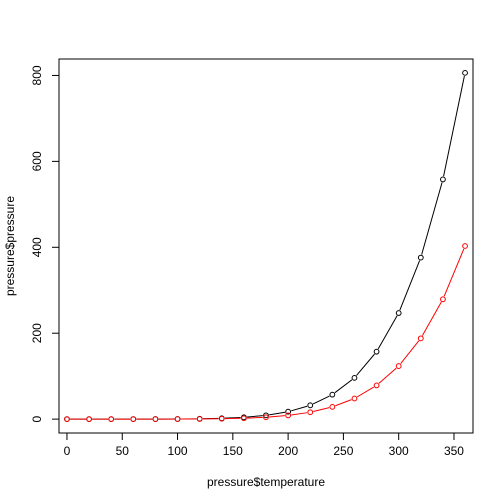 This screenshot has height=504, width=504. I want to click on x-tick-label: 200, so click(288, 451).